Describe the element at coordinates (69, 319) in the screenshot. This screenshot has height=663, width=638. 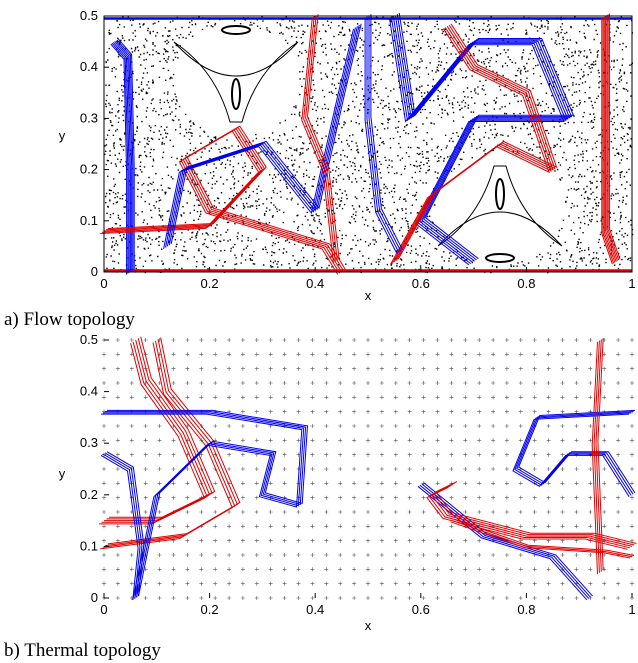
I see `panel-a-caption: a) Flow topology` at that location.